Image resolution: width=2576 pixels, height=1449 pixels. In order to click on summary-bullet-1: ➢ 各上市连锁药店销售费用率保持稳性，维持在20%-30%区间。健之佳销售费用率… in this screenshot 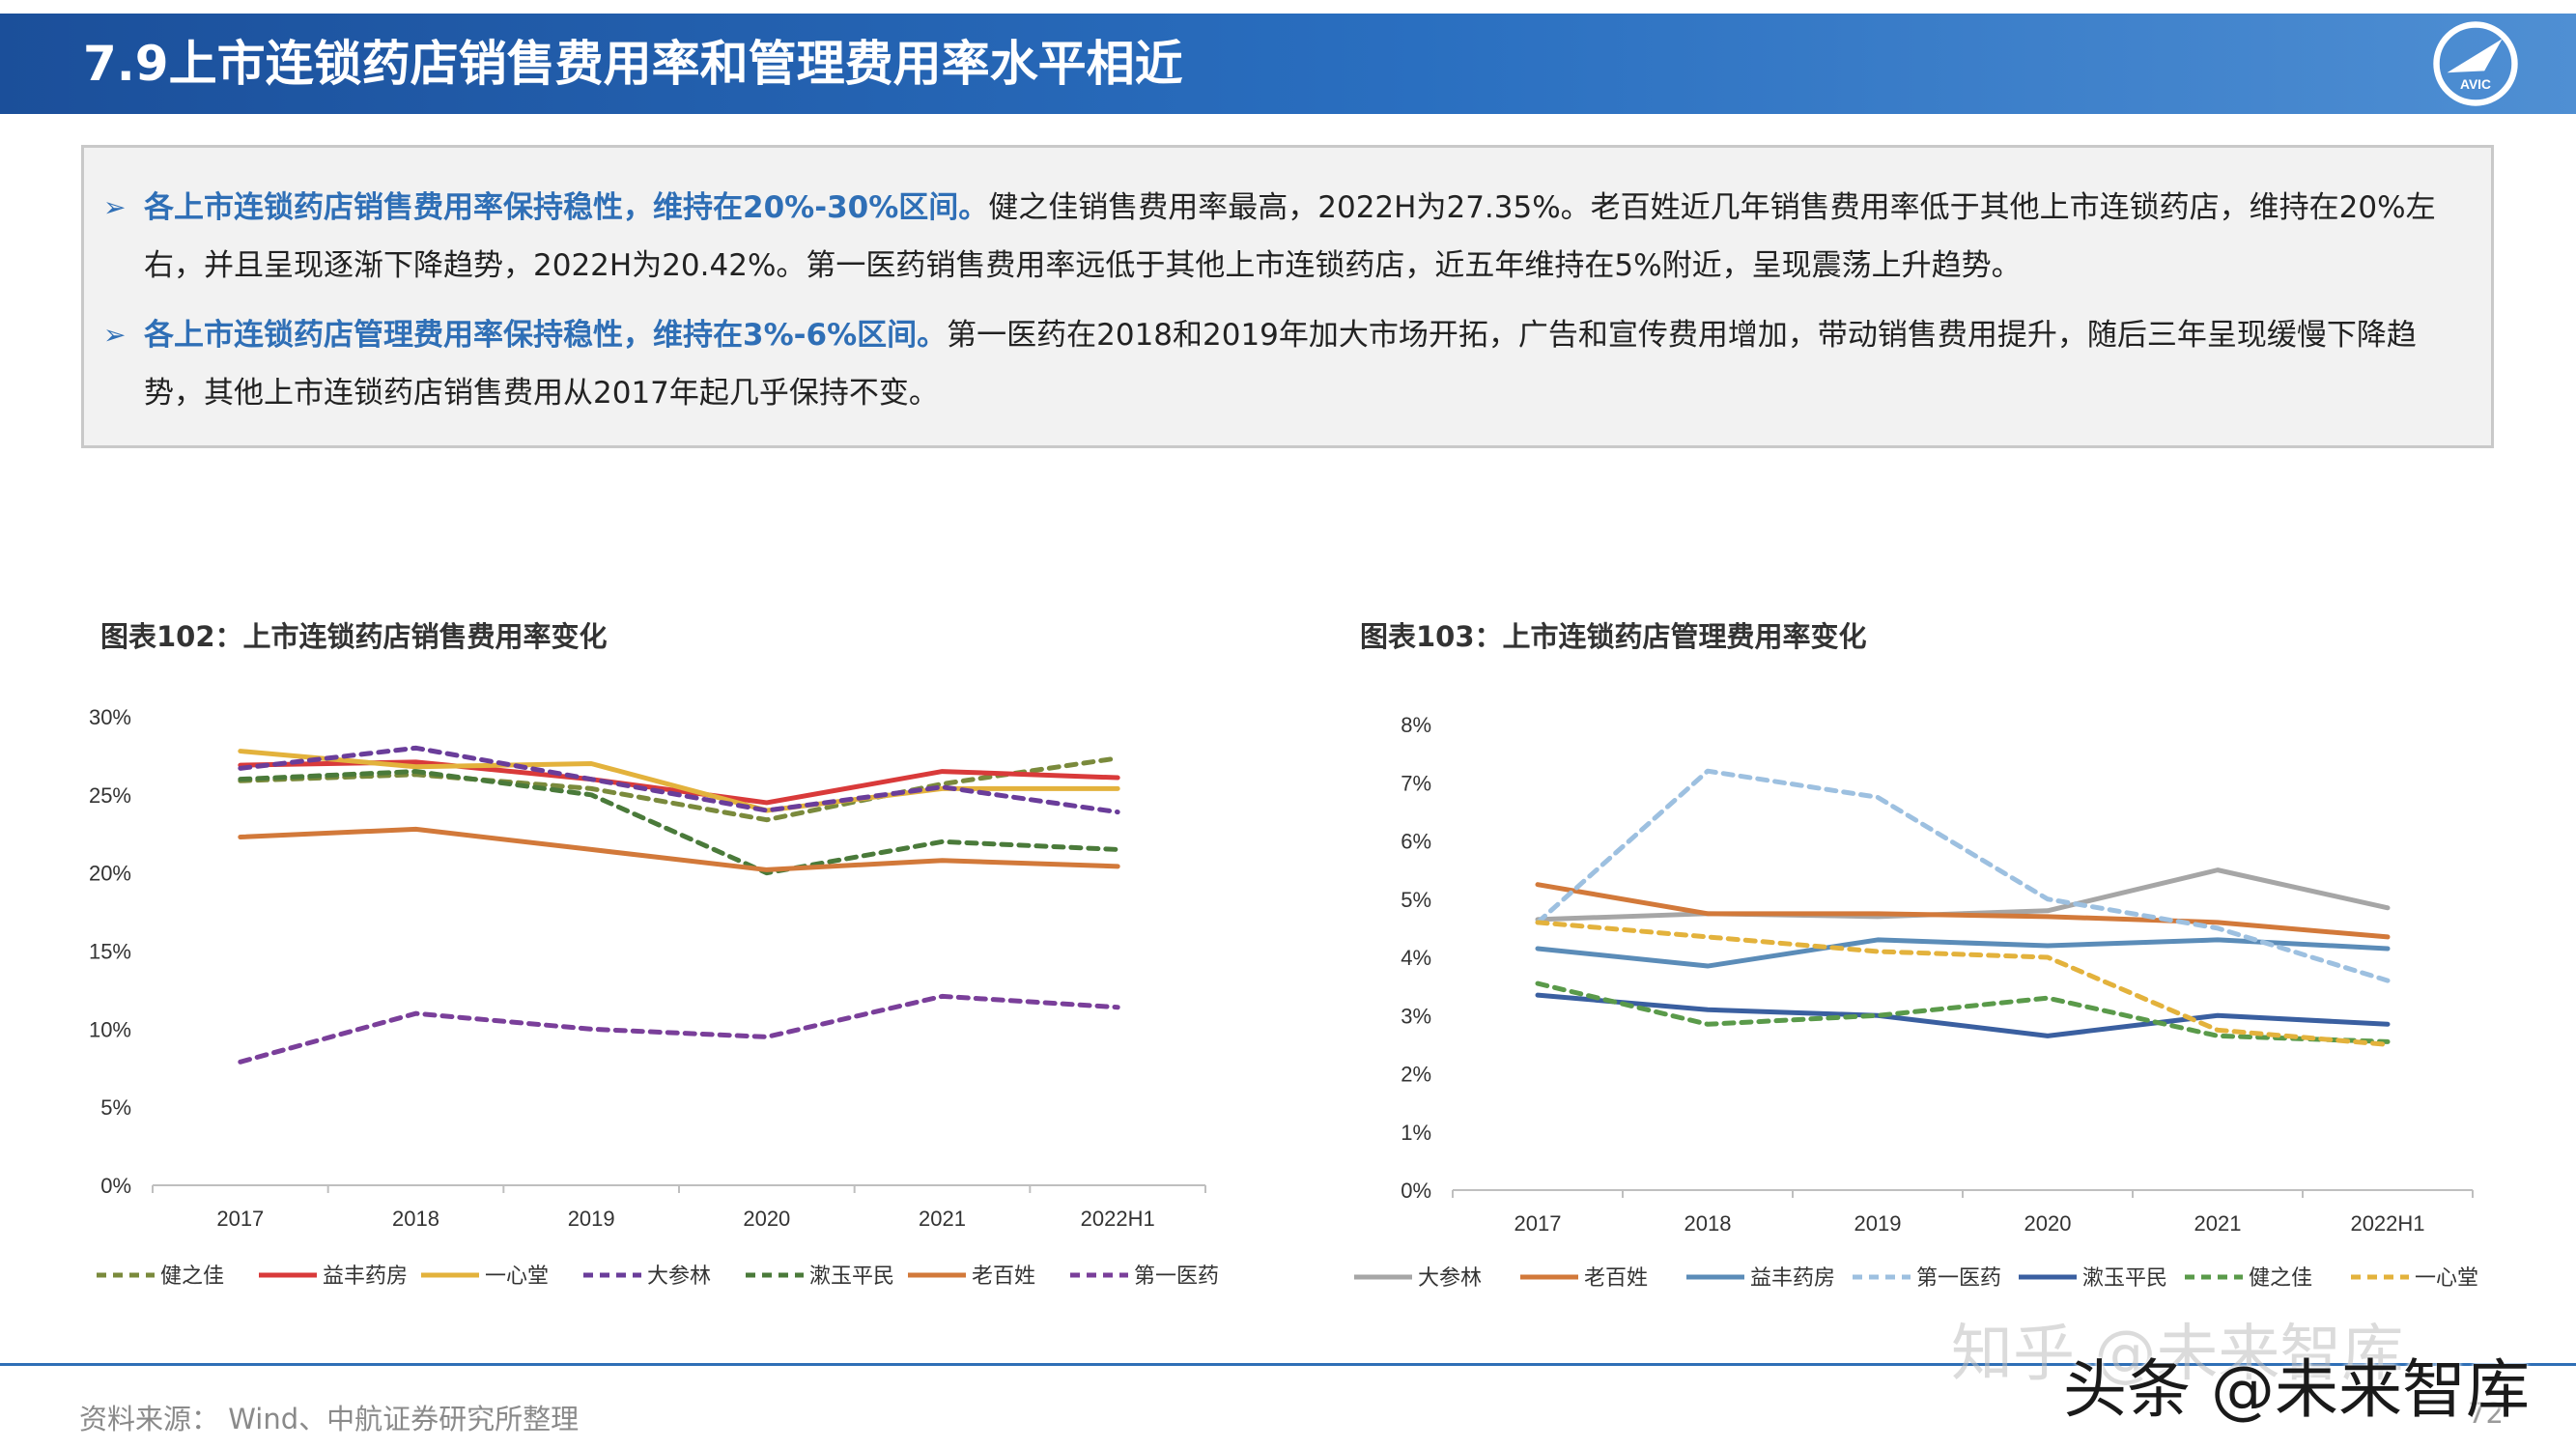, I will do `click(1281, 237)`.